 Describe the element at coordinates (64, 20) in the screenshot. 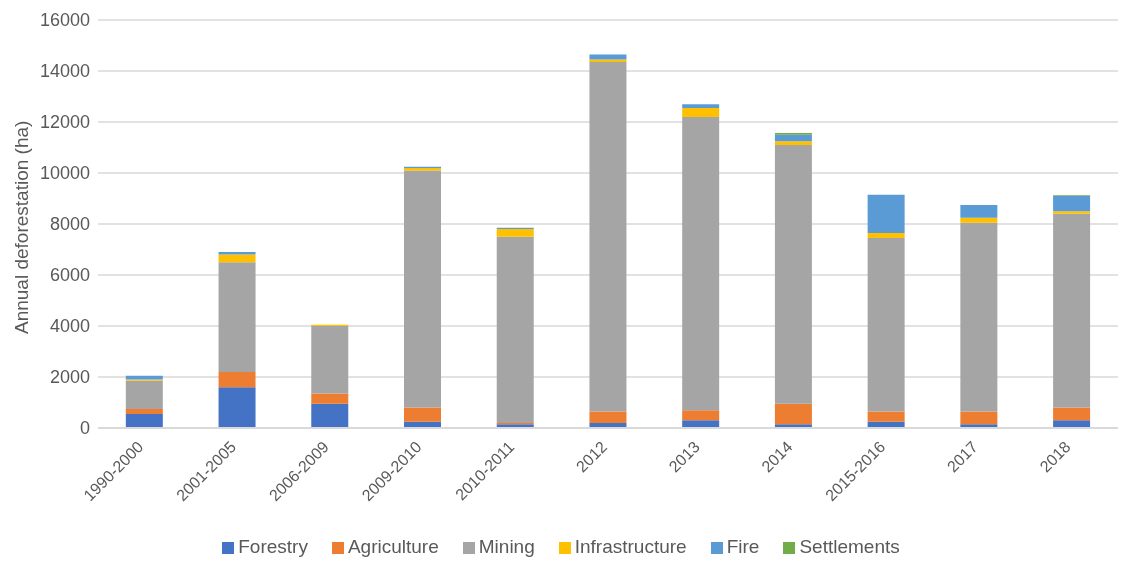

I see `y-tick-label: 16000` at that location.